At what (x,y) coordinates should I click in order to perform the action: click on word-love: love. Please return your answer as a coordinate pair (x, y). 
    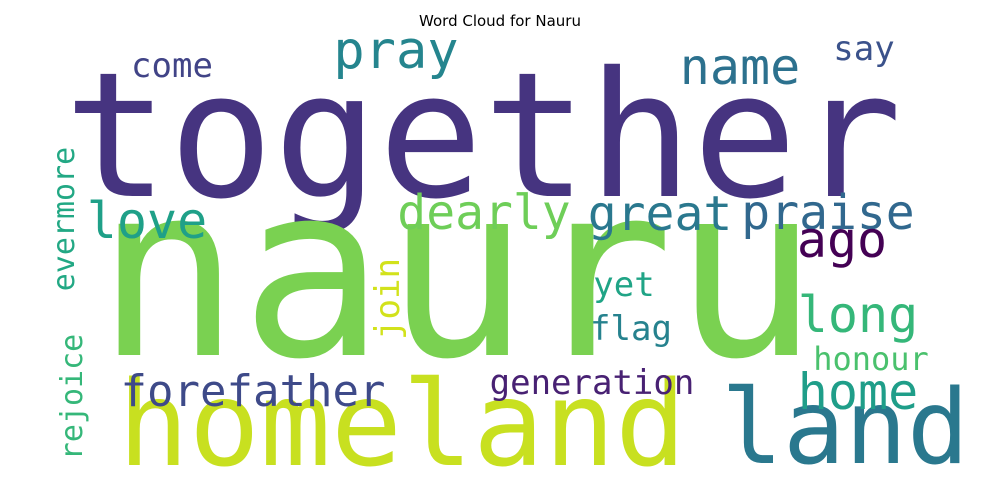
    Looking at the image, I should click on (147, 221).